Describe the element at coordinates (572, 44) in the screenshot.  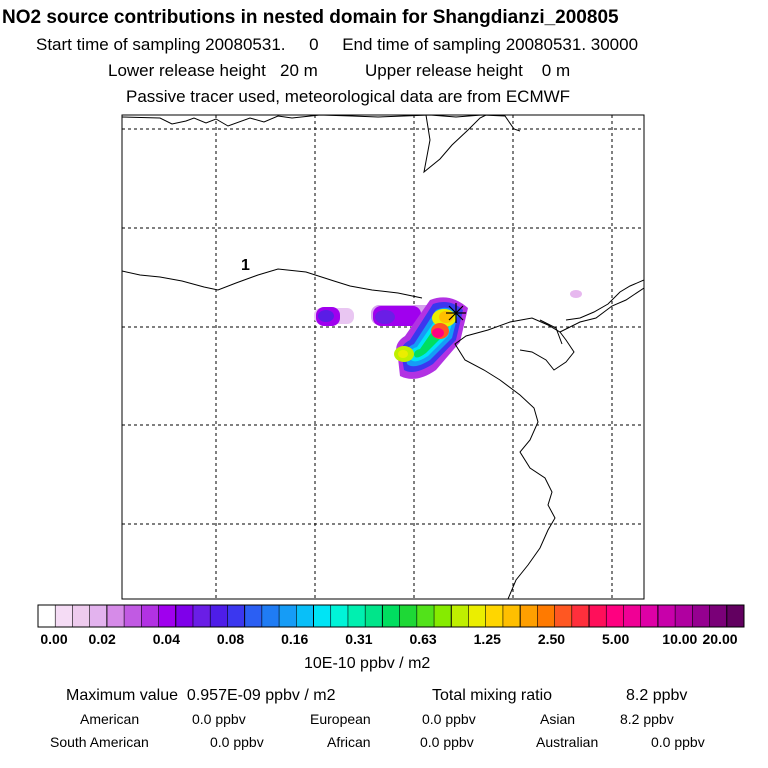
I see `end-value: 20080531. 30000` at that location.